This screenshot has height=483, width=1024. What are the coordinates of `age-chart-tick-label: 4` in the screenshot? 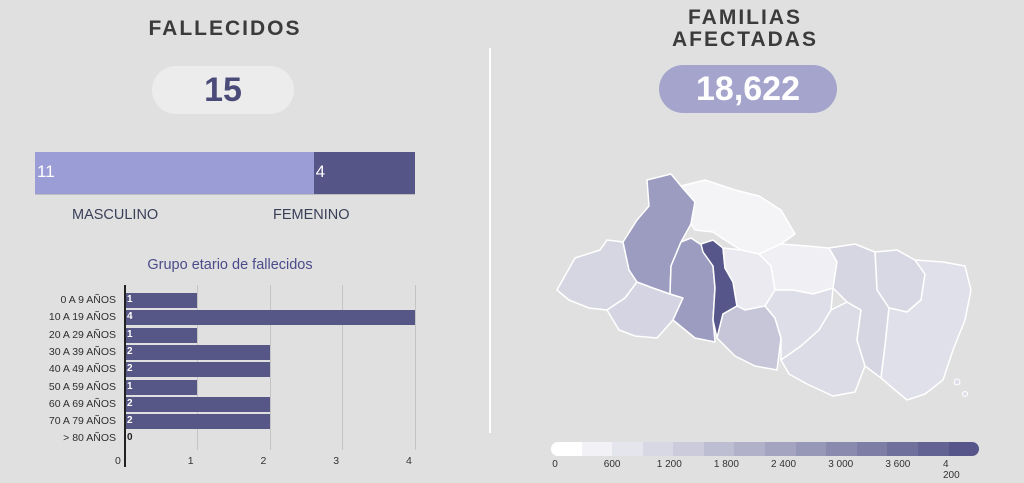 It's located at (409, 461).